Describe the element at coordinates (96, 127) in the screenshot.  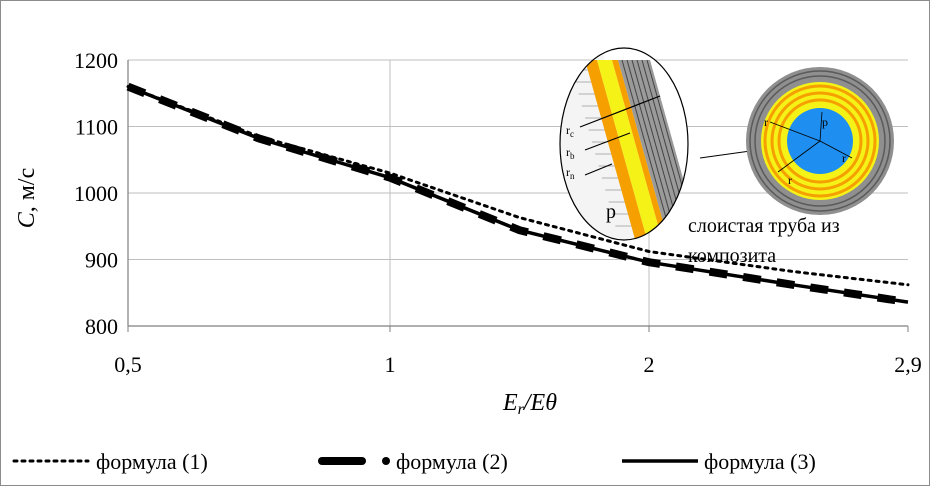
I see `y-tick-label: 1100` at that location.